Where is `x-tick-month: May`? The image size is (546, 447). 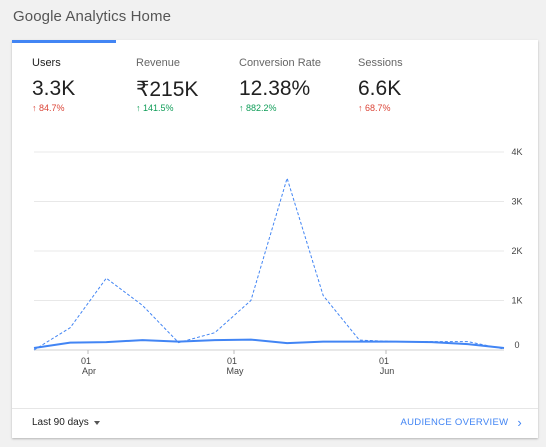
x-tick-month: May is located at coordinates (235, 371).